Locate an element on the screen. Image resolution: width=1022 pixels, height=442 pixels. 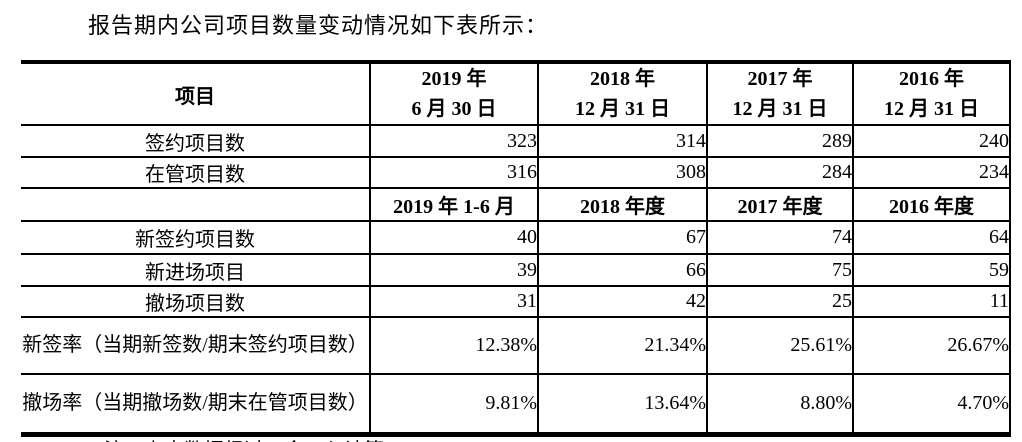
row-label: 撤场率（当期撤场数/期末在管项目数） is located at coordinates (196, 404).